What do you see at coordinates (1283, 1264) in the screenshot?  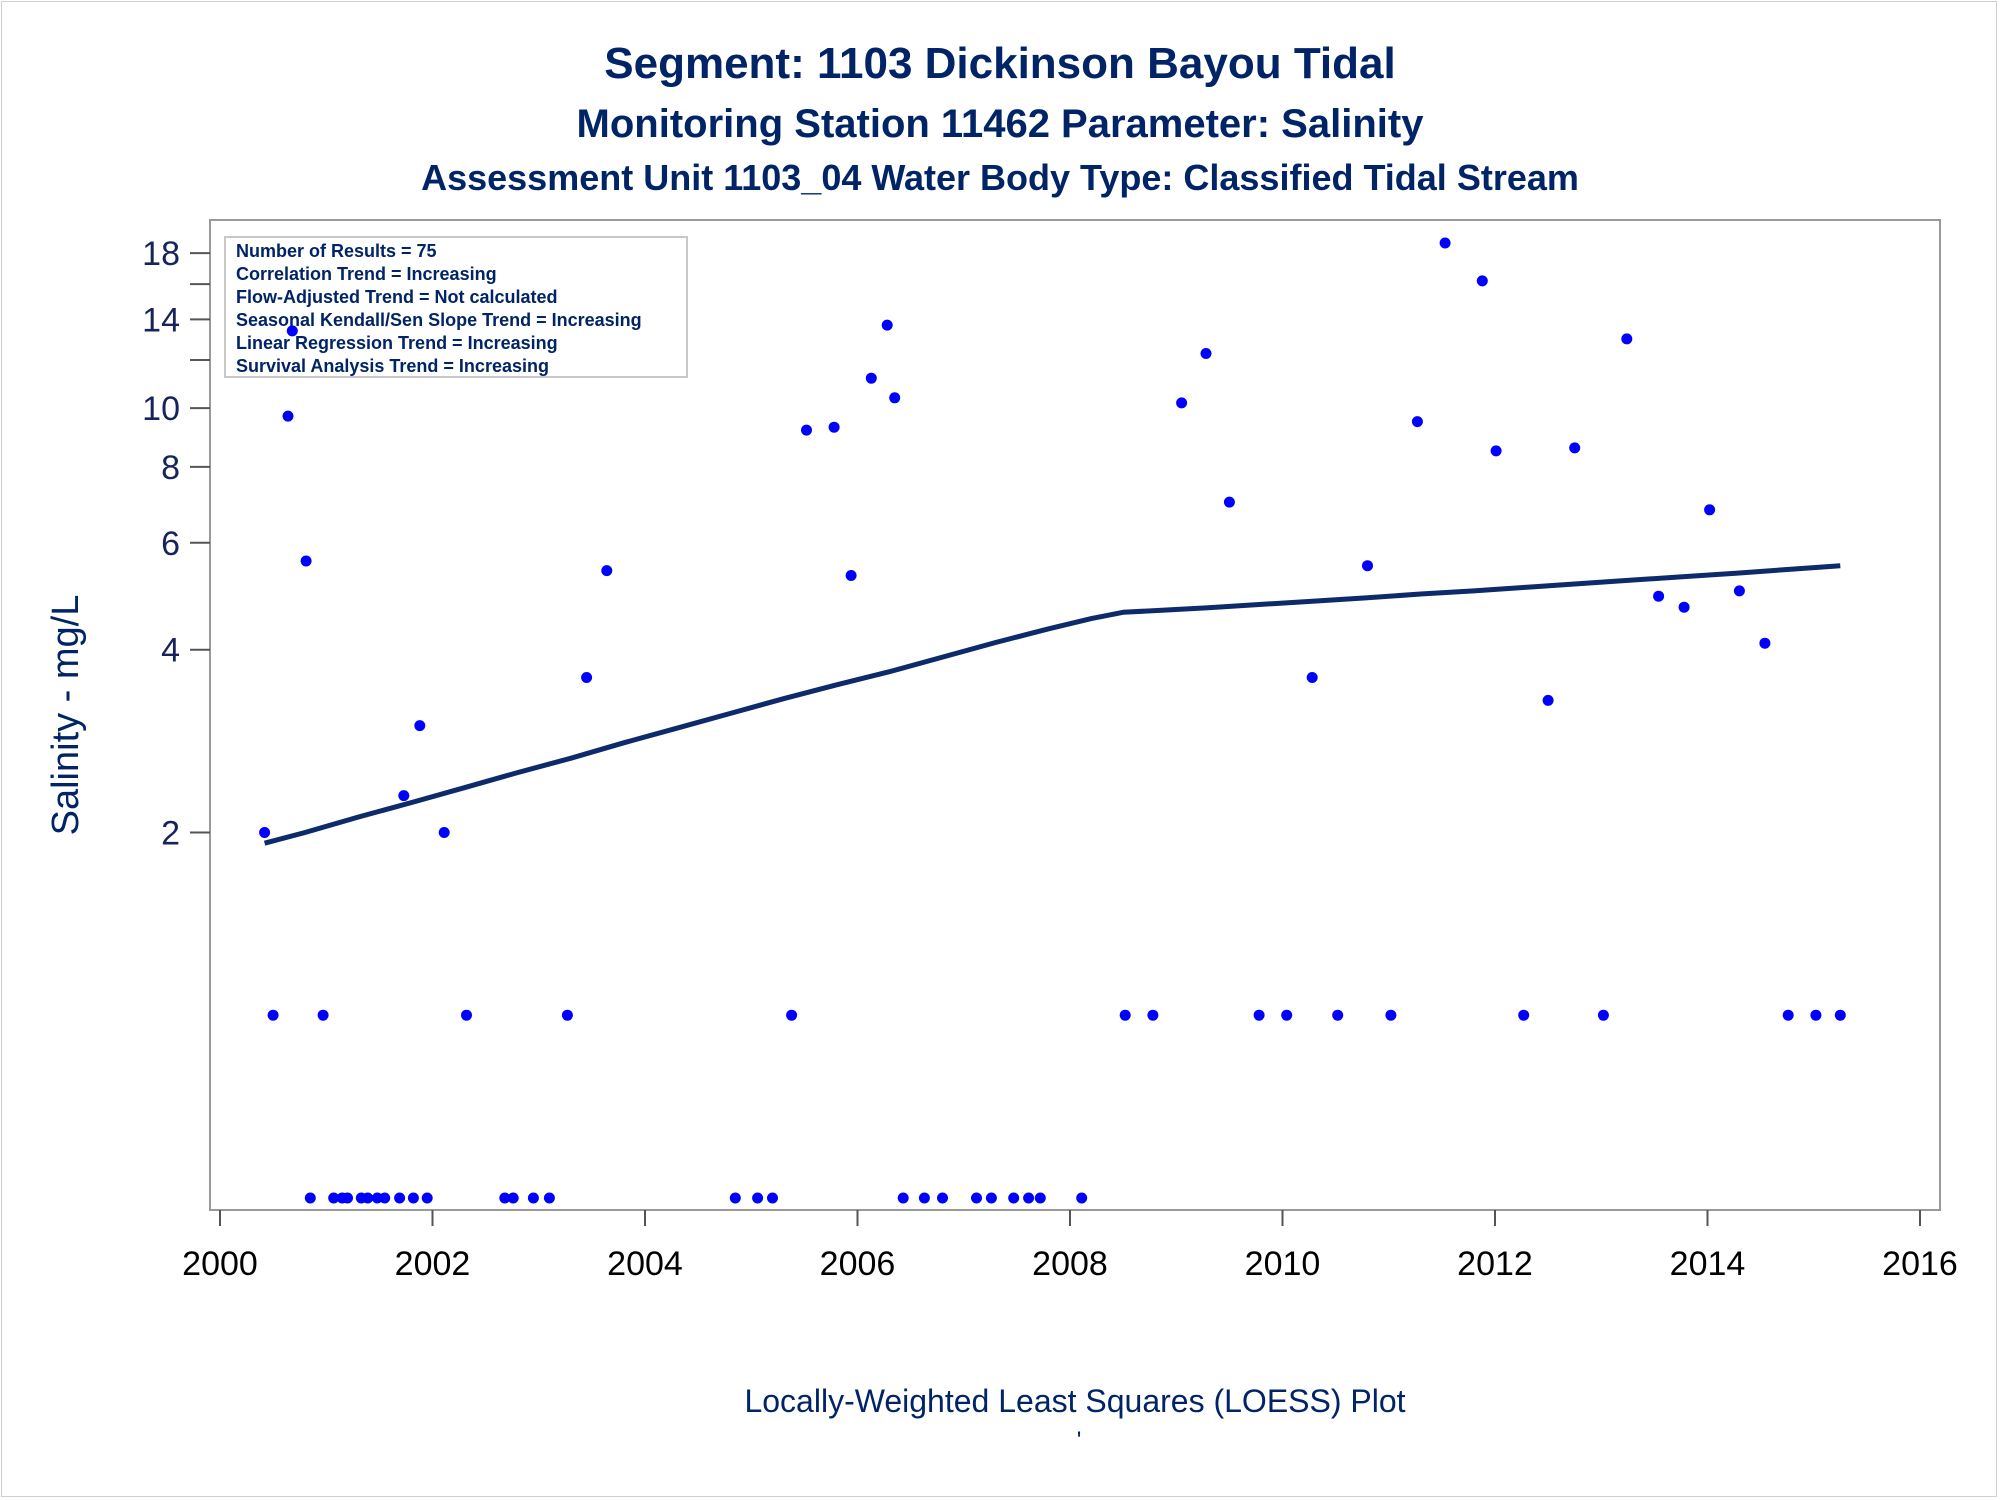 I see `x-tick-label: 2010` at bounding box center [1283, 1264].